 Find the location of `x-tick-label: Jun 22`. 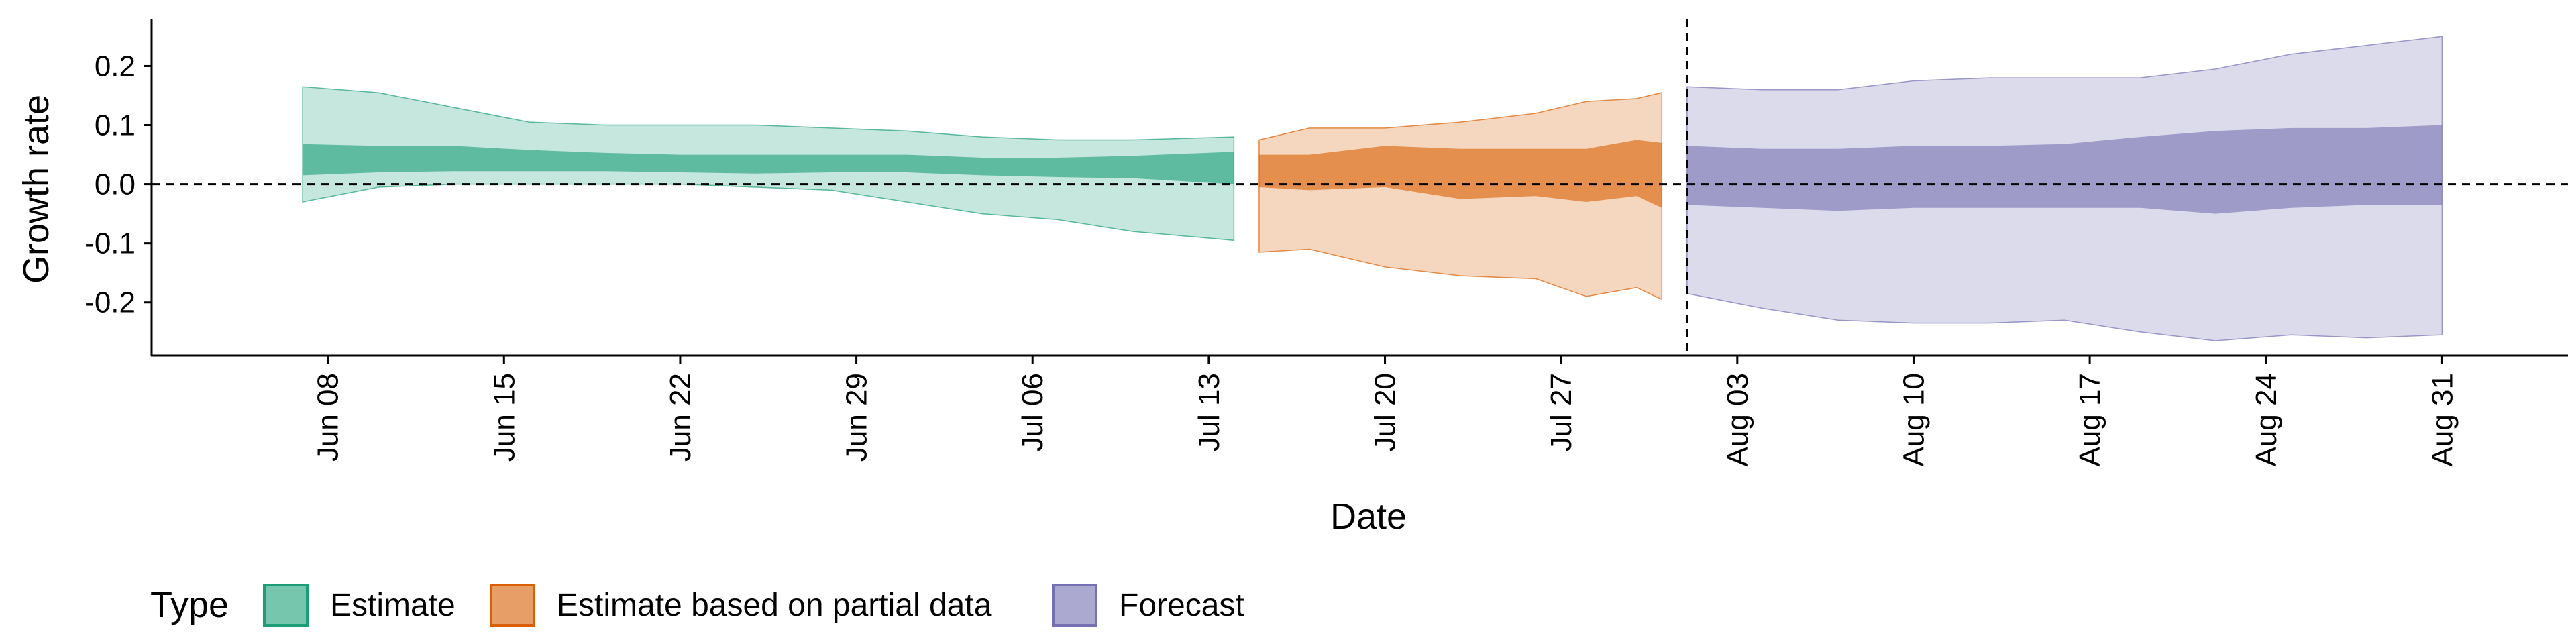

x-tick-label: Jun 22 is located at coordinates (680, 417).